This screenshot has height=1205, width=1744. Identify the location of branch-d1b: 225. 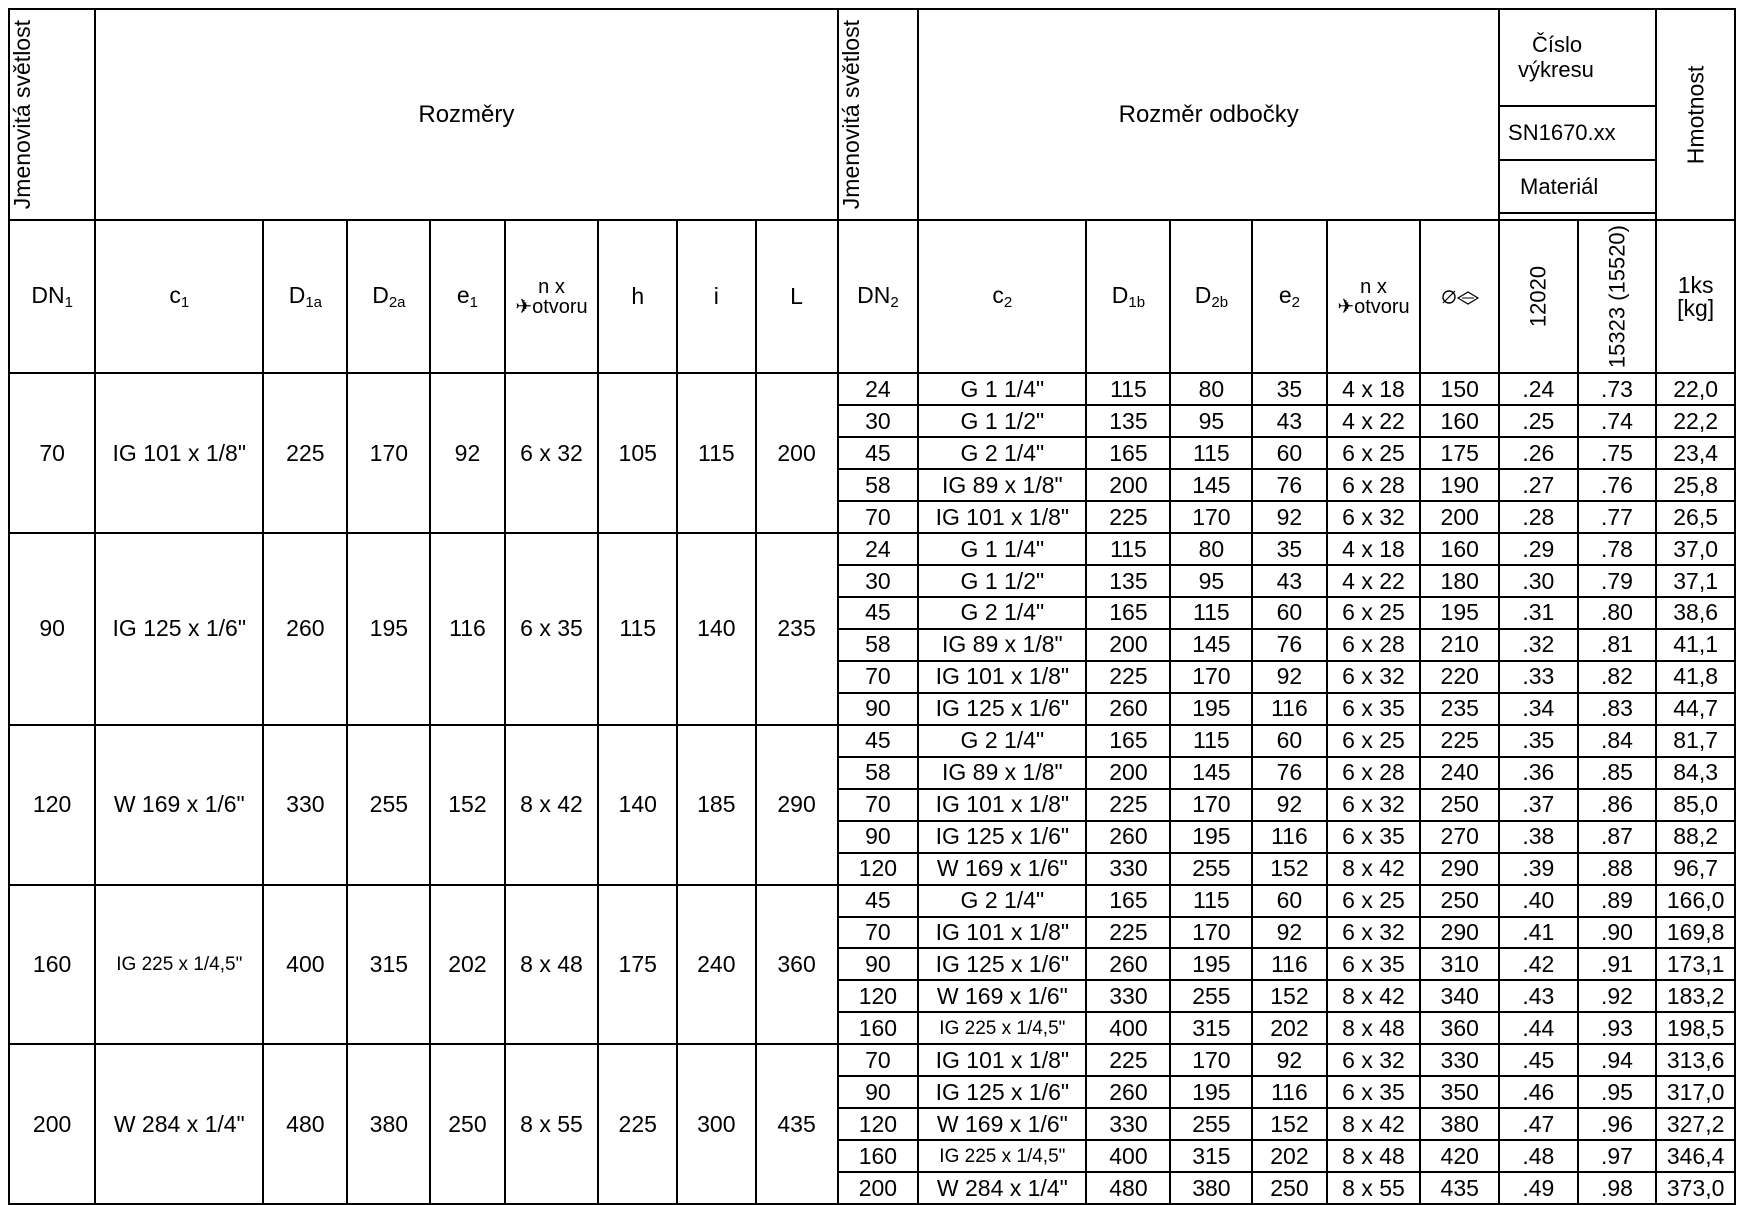
(1128, 804).